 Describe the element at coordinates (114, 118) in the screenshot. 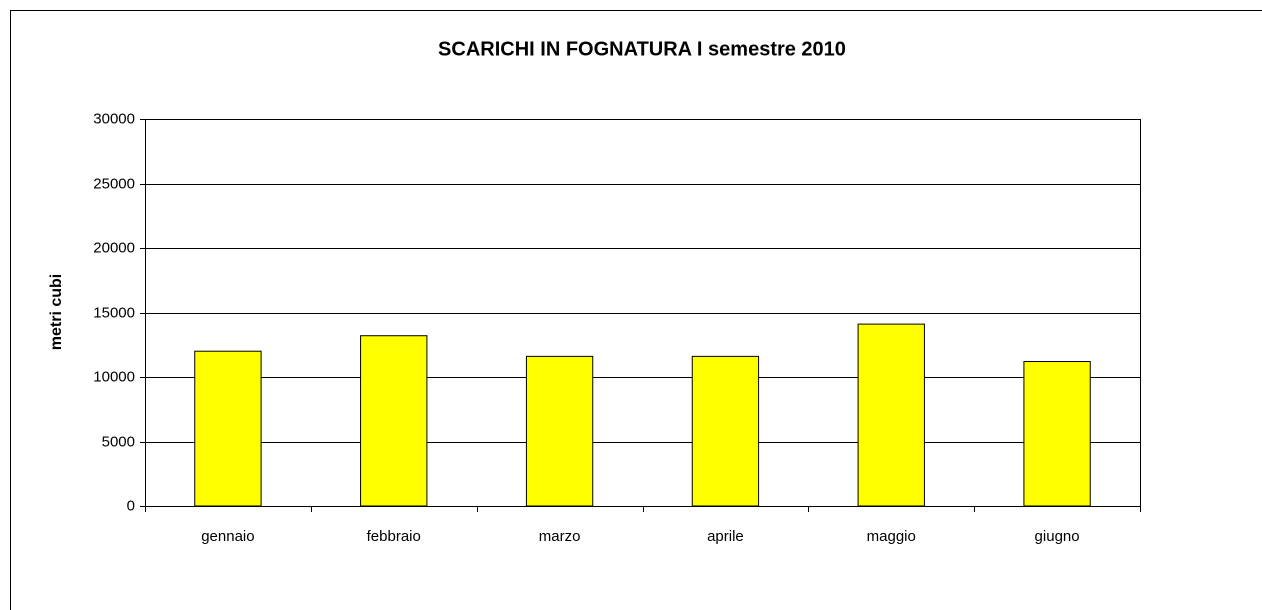

I see `y-tick-label: 30000` at that location.